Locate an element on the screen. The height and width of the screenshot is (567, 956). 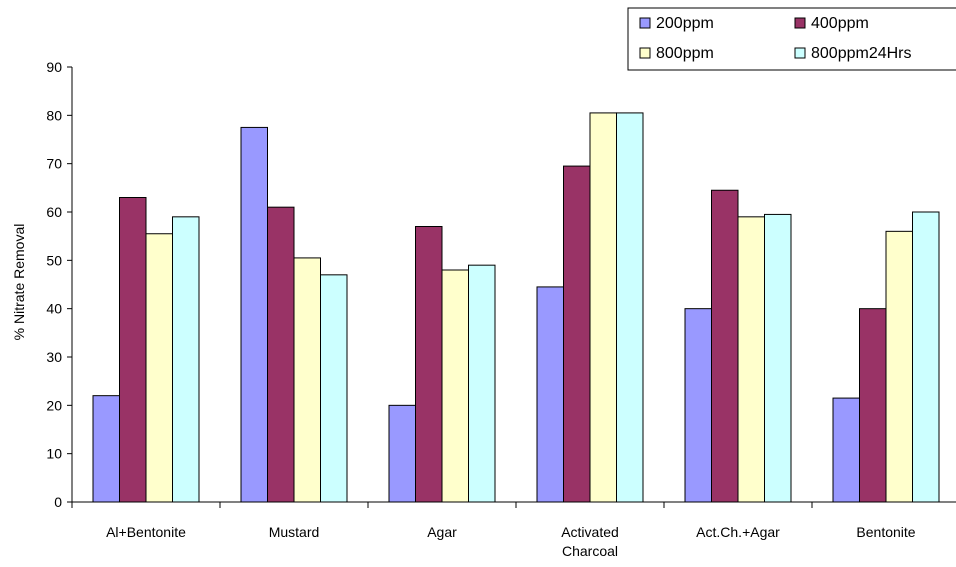
y-tick-label: 60 is located at coordinates (54, 212).